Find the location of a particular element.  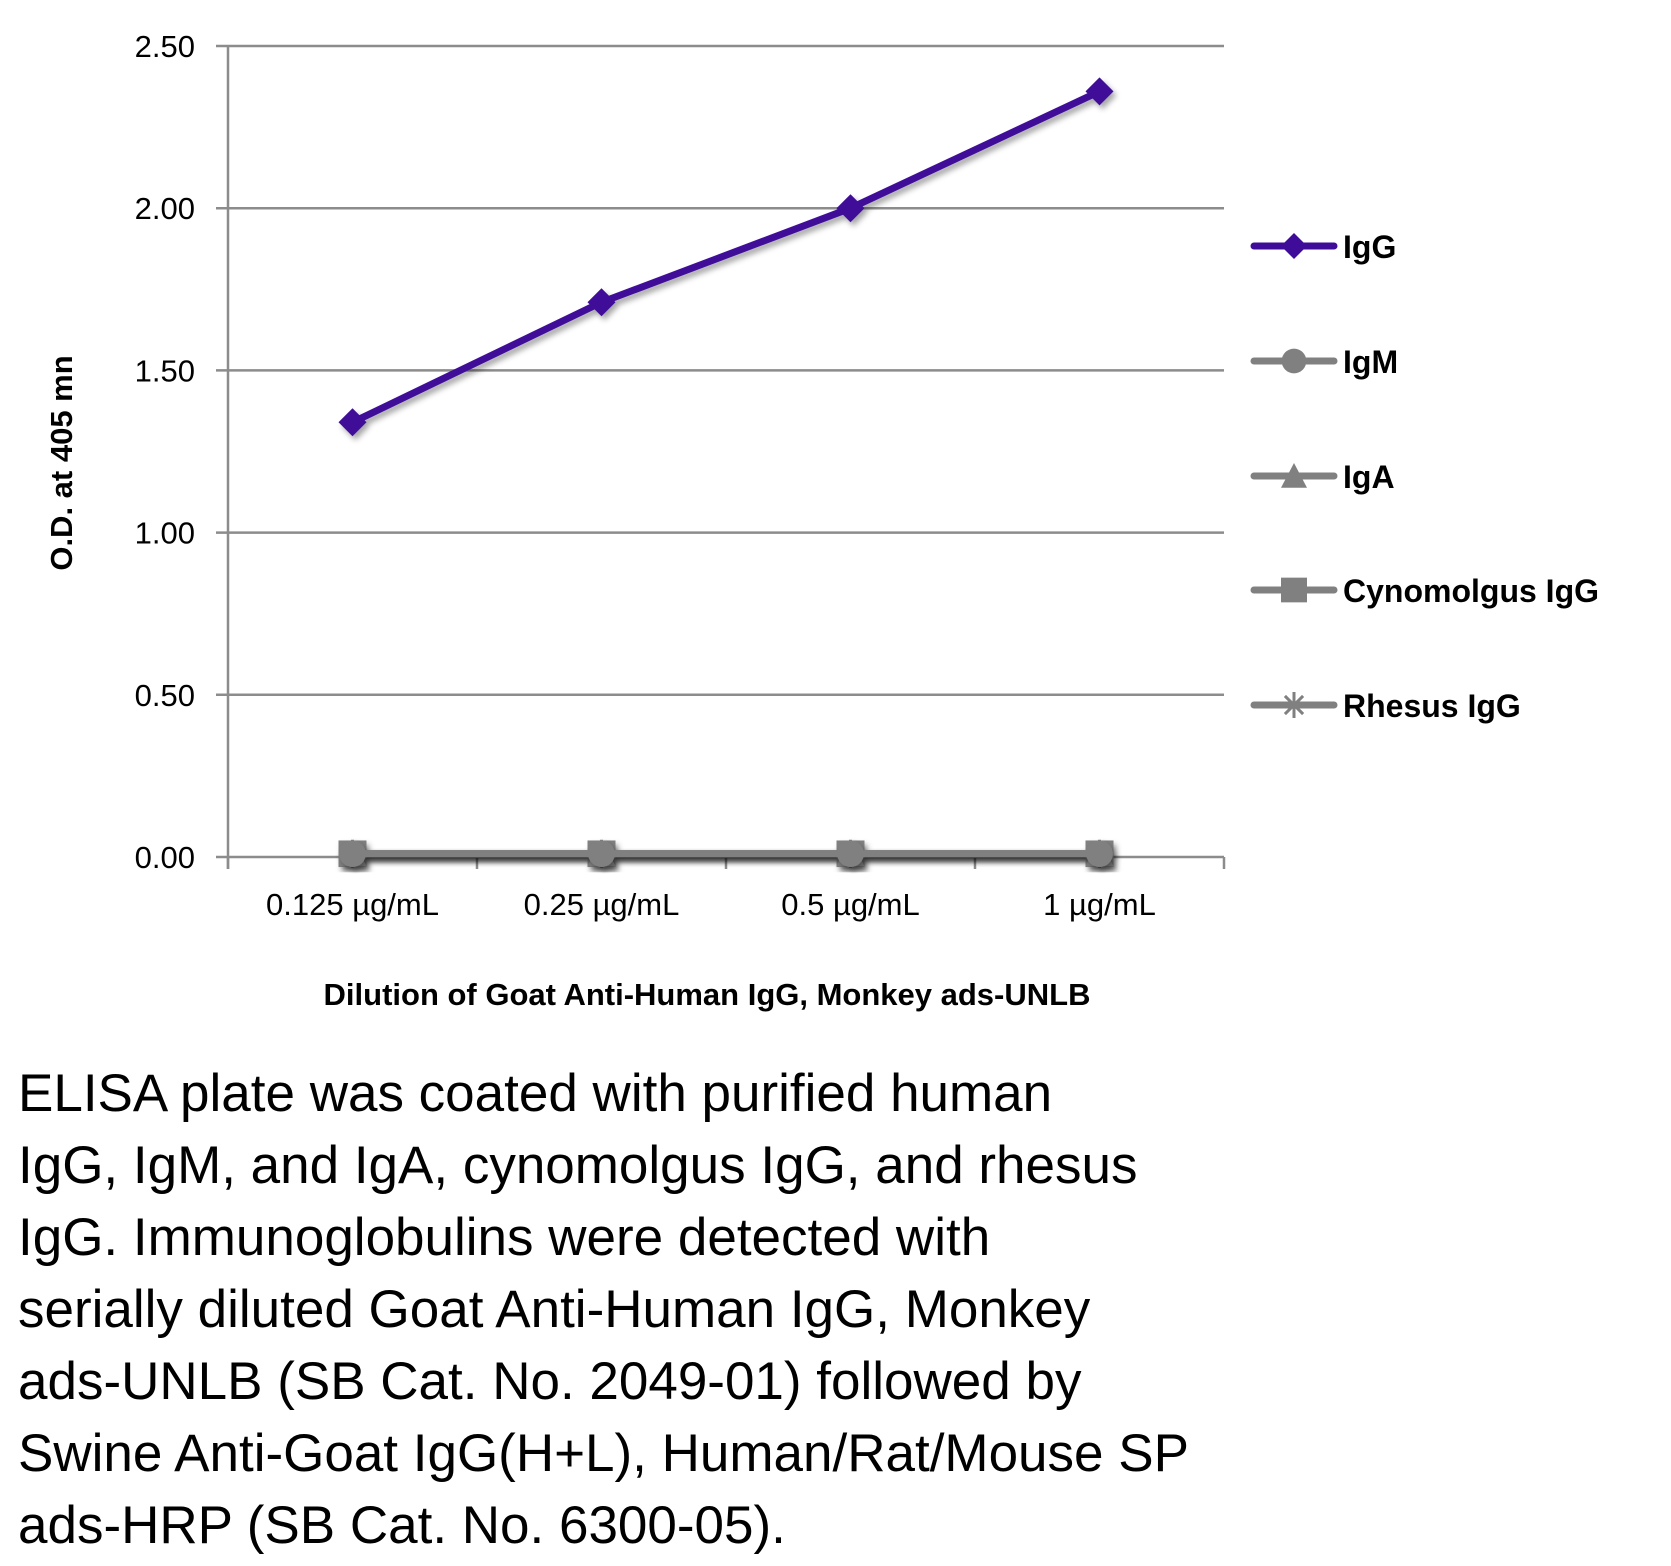

y-axis-ticks: 0.00 0.50 1.00 1.50 2.00 2.50 is located at coordinates (165, 452).